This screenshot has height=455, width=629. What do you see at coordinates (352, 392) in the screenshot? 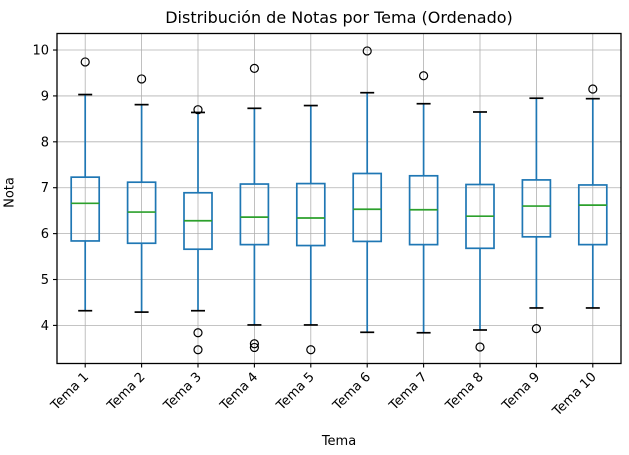
I see `x-tick-label: Tema 6` at bounding box center [352, 392].